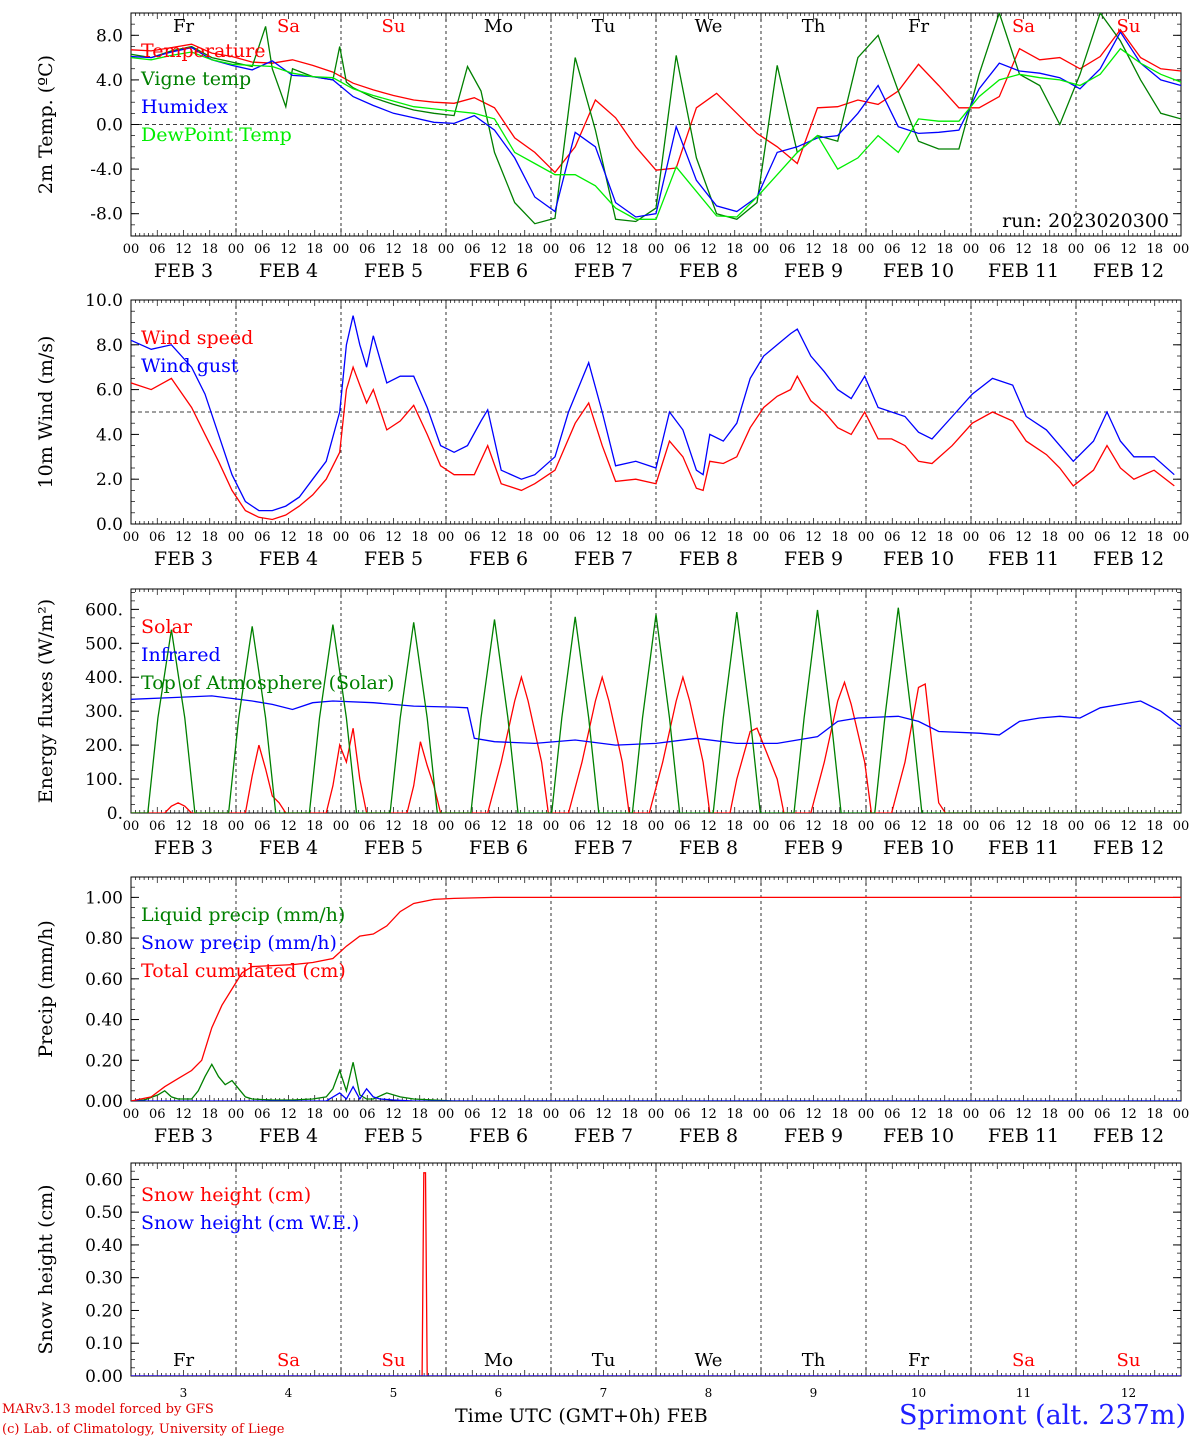 The image size is (1194, 1440). What do you see at coordinates (104, 1311) in the screenshot?
I see `y-tick-label: 0.20` at bounding box center [104, 1311].